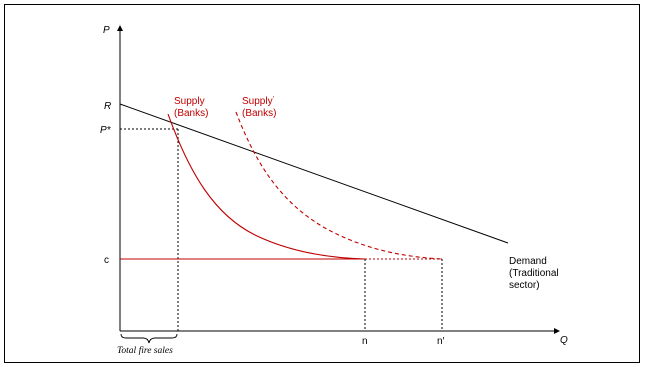 This screenshot has width=645, height=367. I want to click on supply-prime-label-line2: (Banks), so click(259, 113).